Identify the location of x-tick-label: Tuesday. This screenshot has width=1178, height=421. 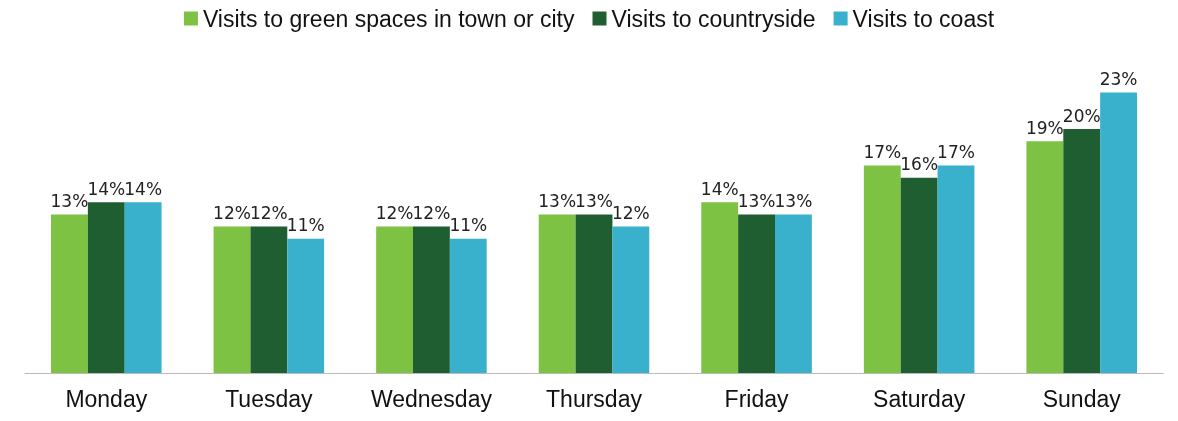
(269, 398).